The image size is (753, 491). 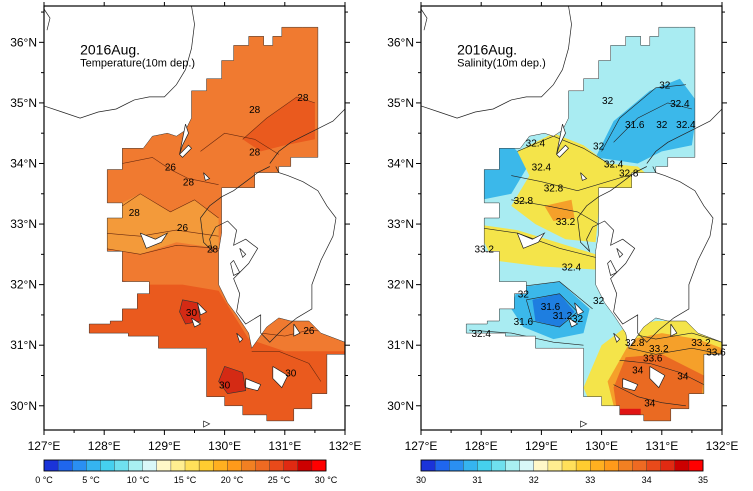 What do you see at coordinates (638, 370) in the screenshot?
I see `salinity-contour-label: 34` at bounding box center [638, 370].